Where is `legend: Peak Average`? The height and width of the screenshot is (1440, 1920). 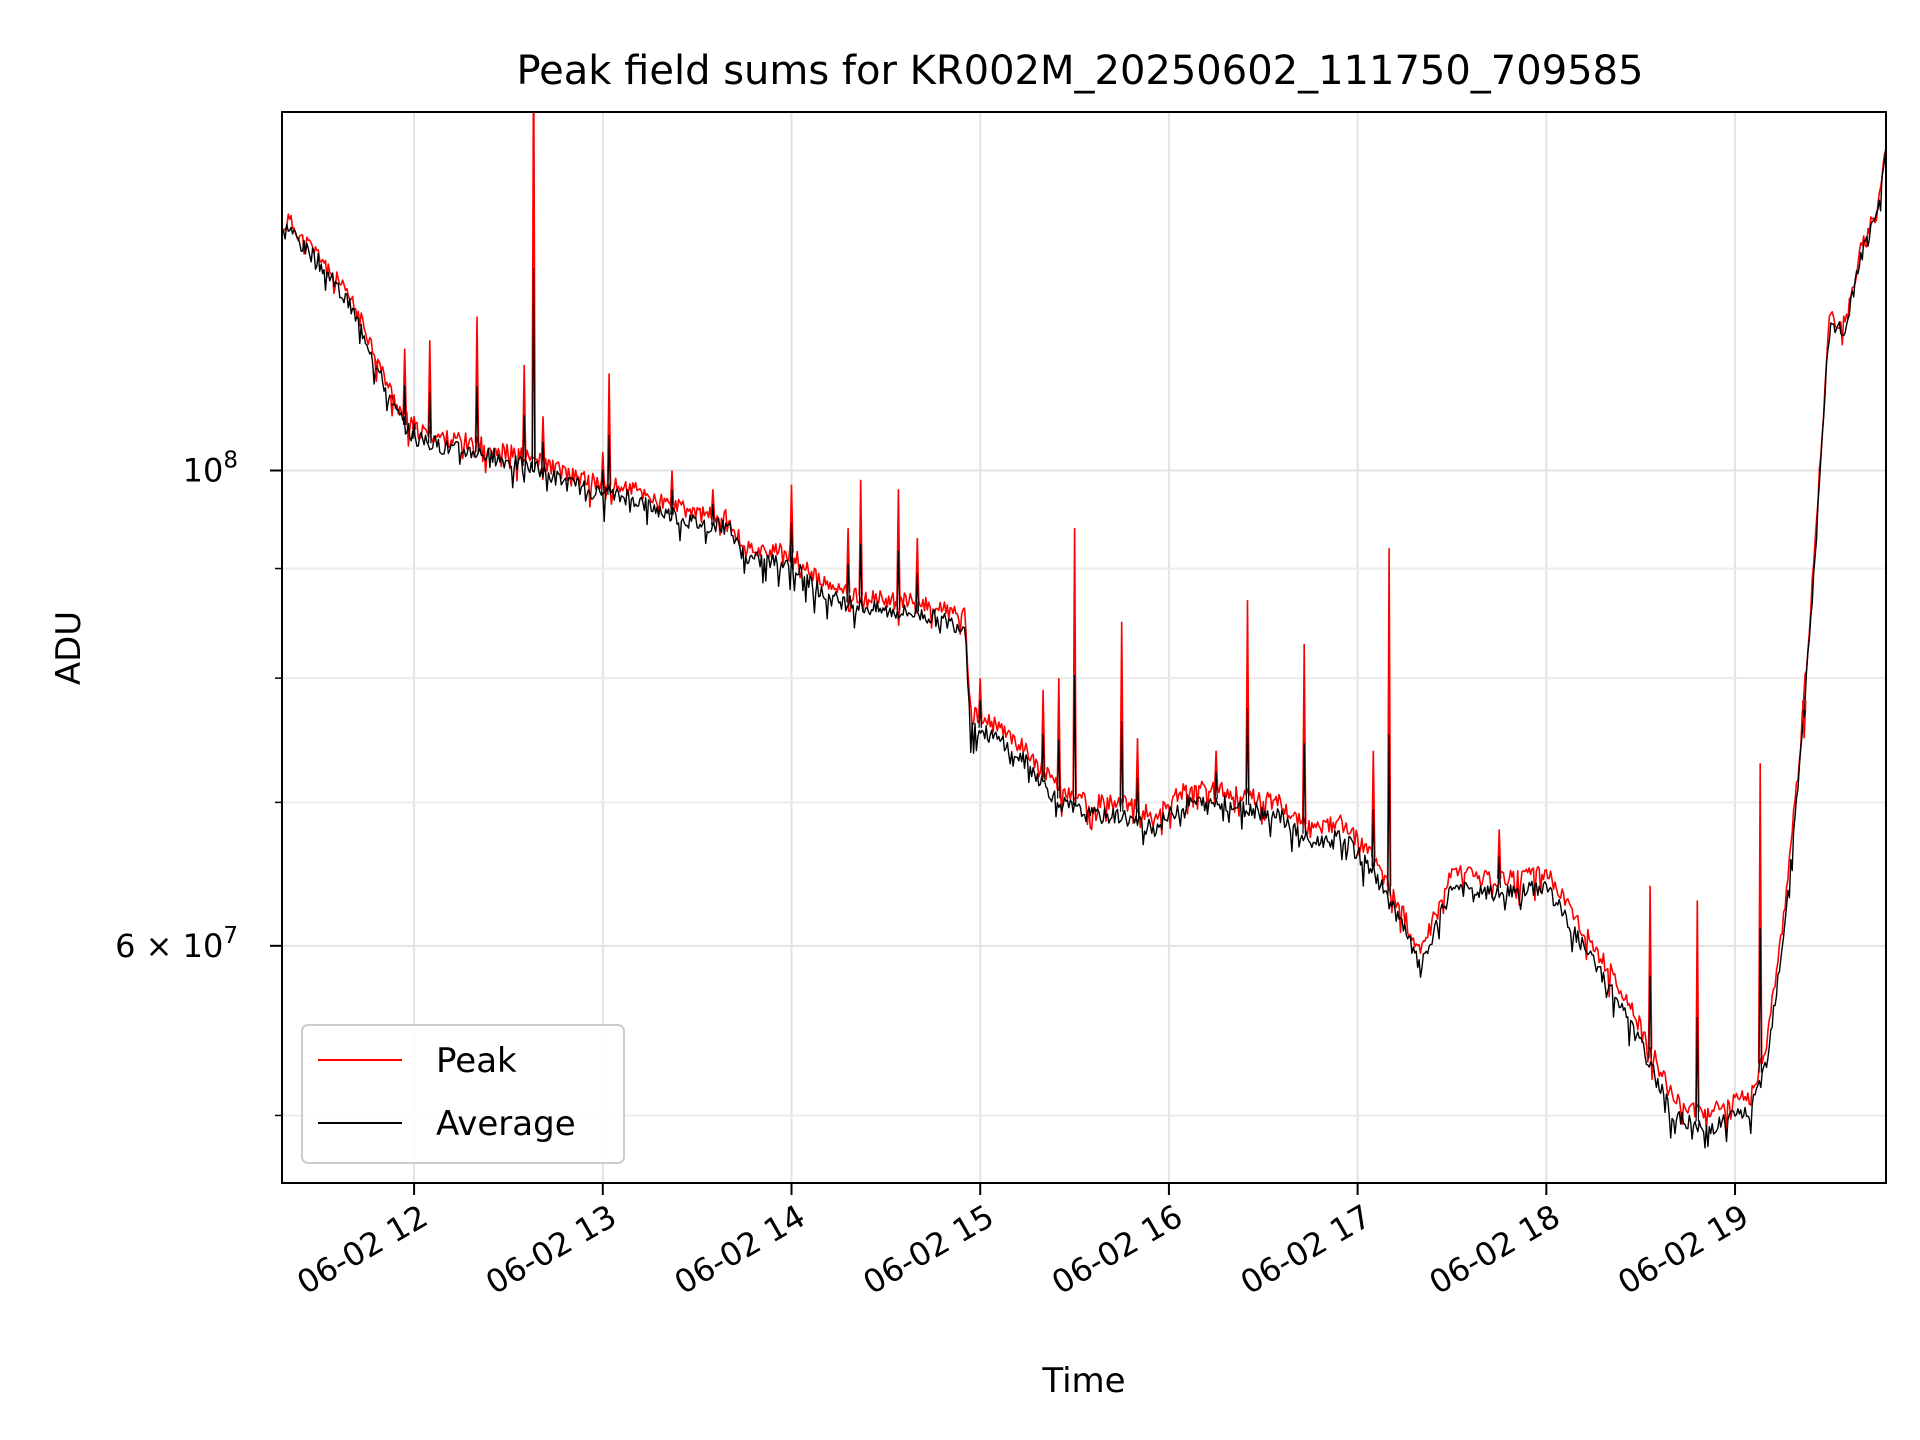
legend: Peak Average is located at coordinates (463, 1094).